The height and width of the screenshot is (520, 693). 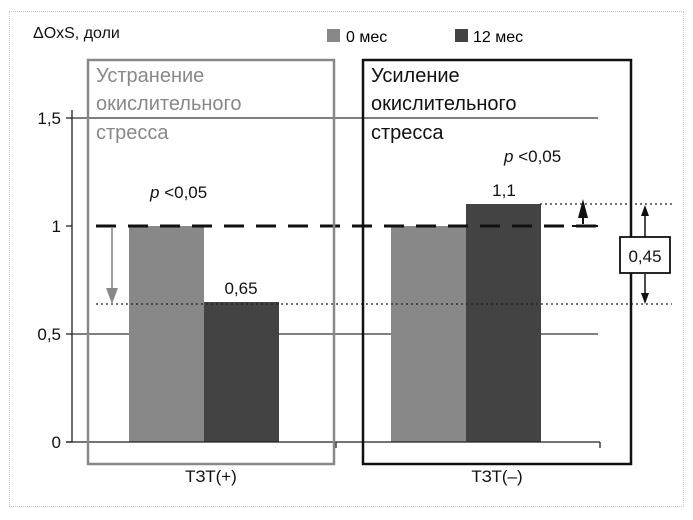 What do you see at coordinates (211, 476) in the screenshot?
I see `category-label-tzt-plus: ТЗТ(+)` at bounding box center [211, 476].